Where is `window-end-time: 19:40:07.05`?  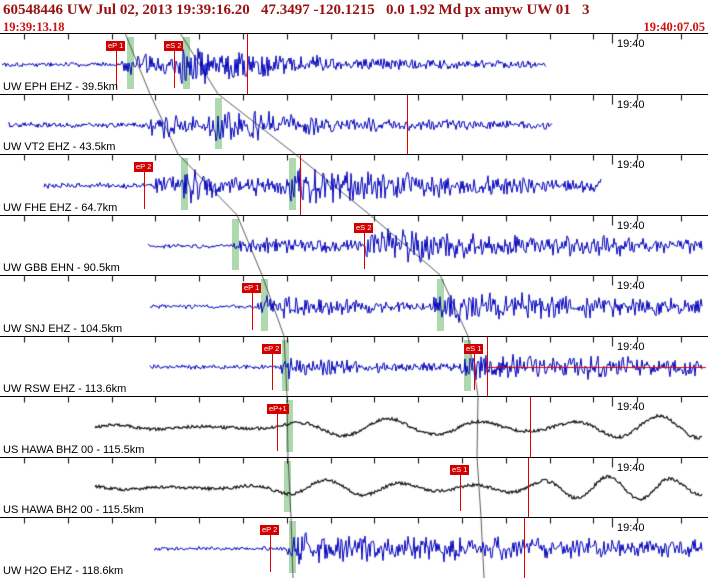
window-end-time: 19:40:07.05 is located at coordinates (674, 27).